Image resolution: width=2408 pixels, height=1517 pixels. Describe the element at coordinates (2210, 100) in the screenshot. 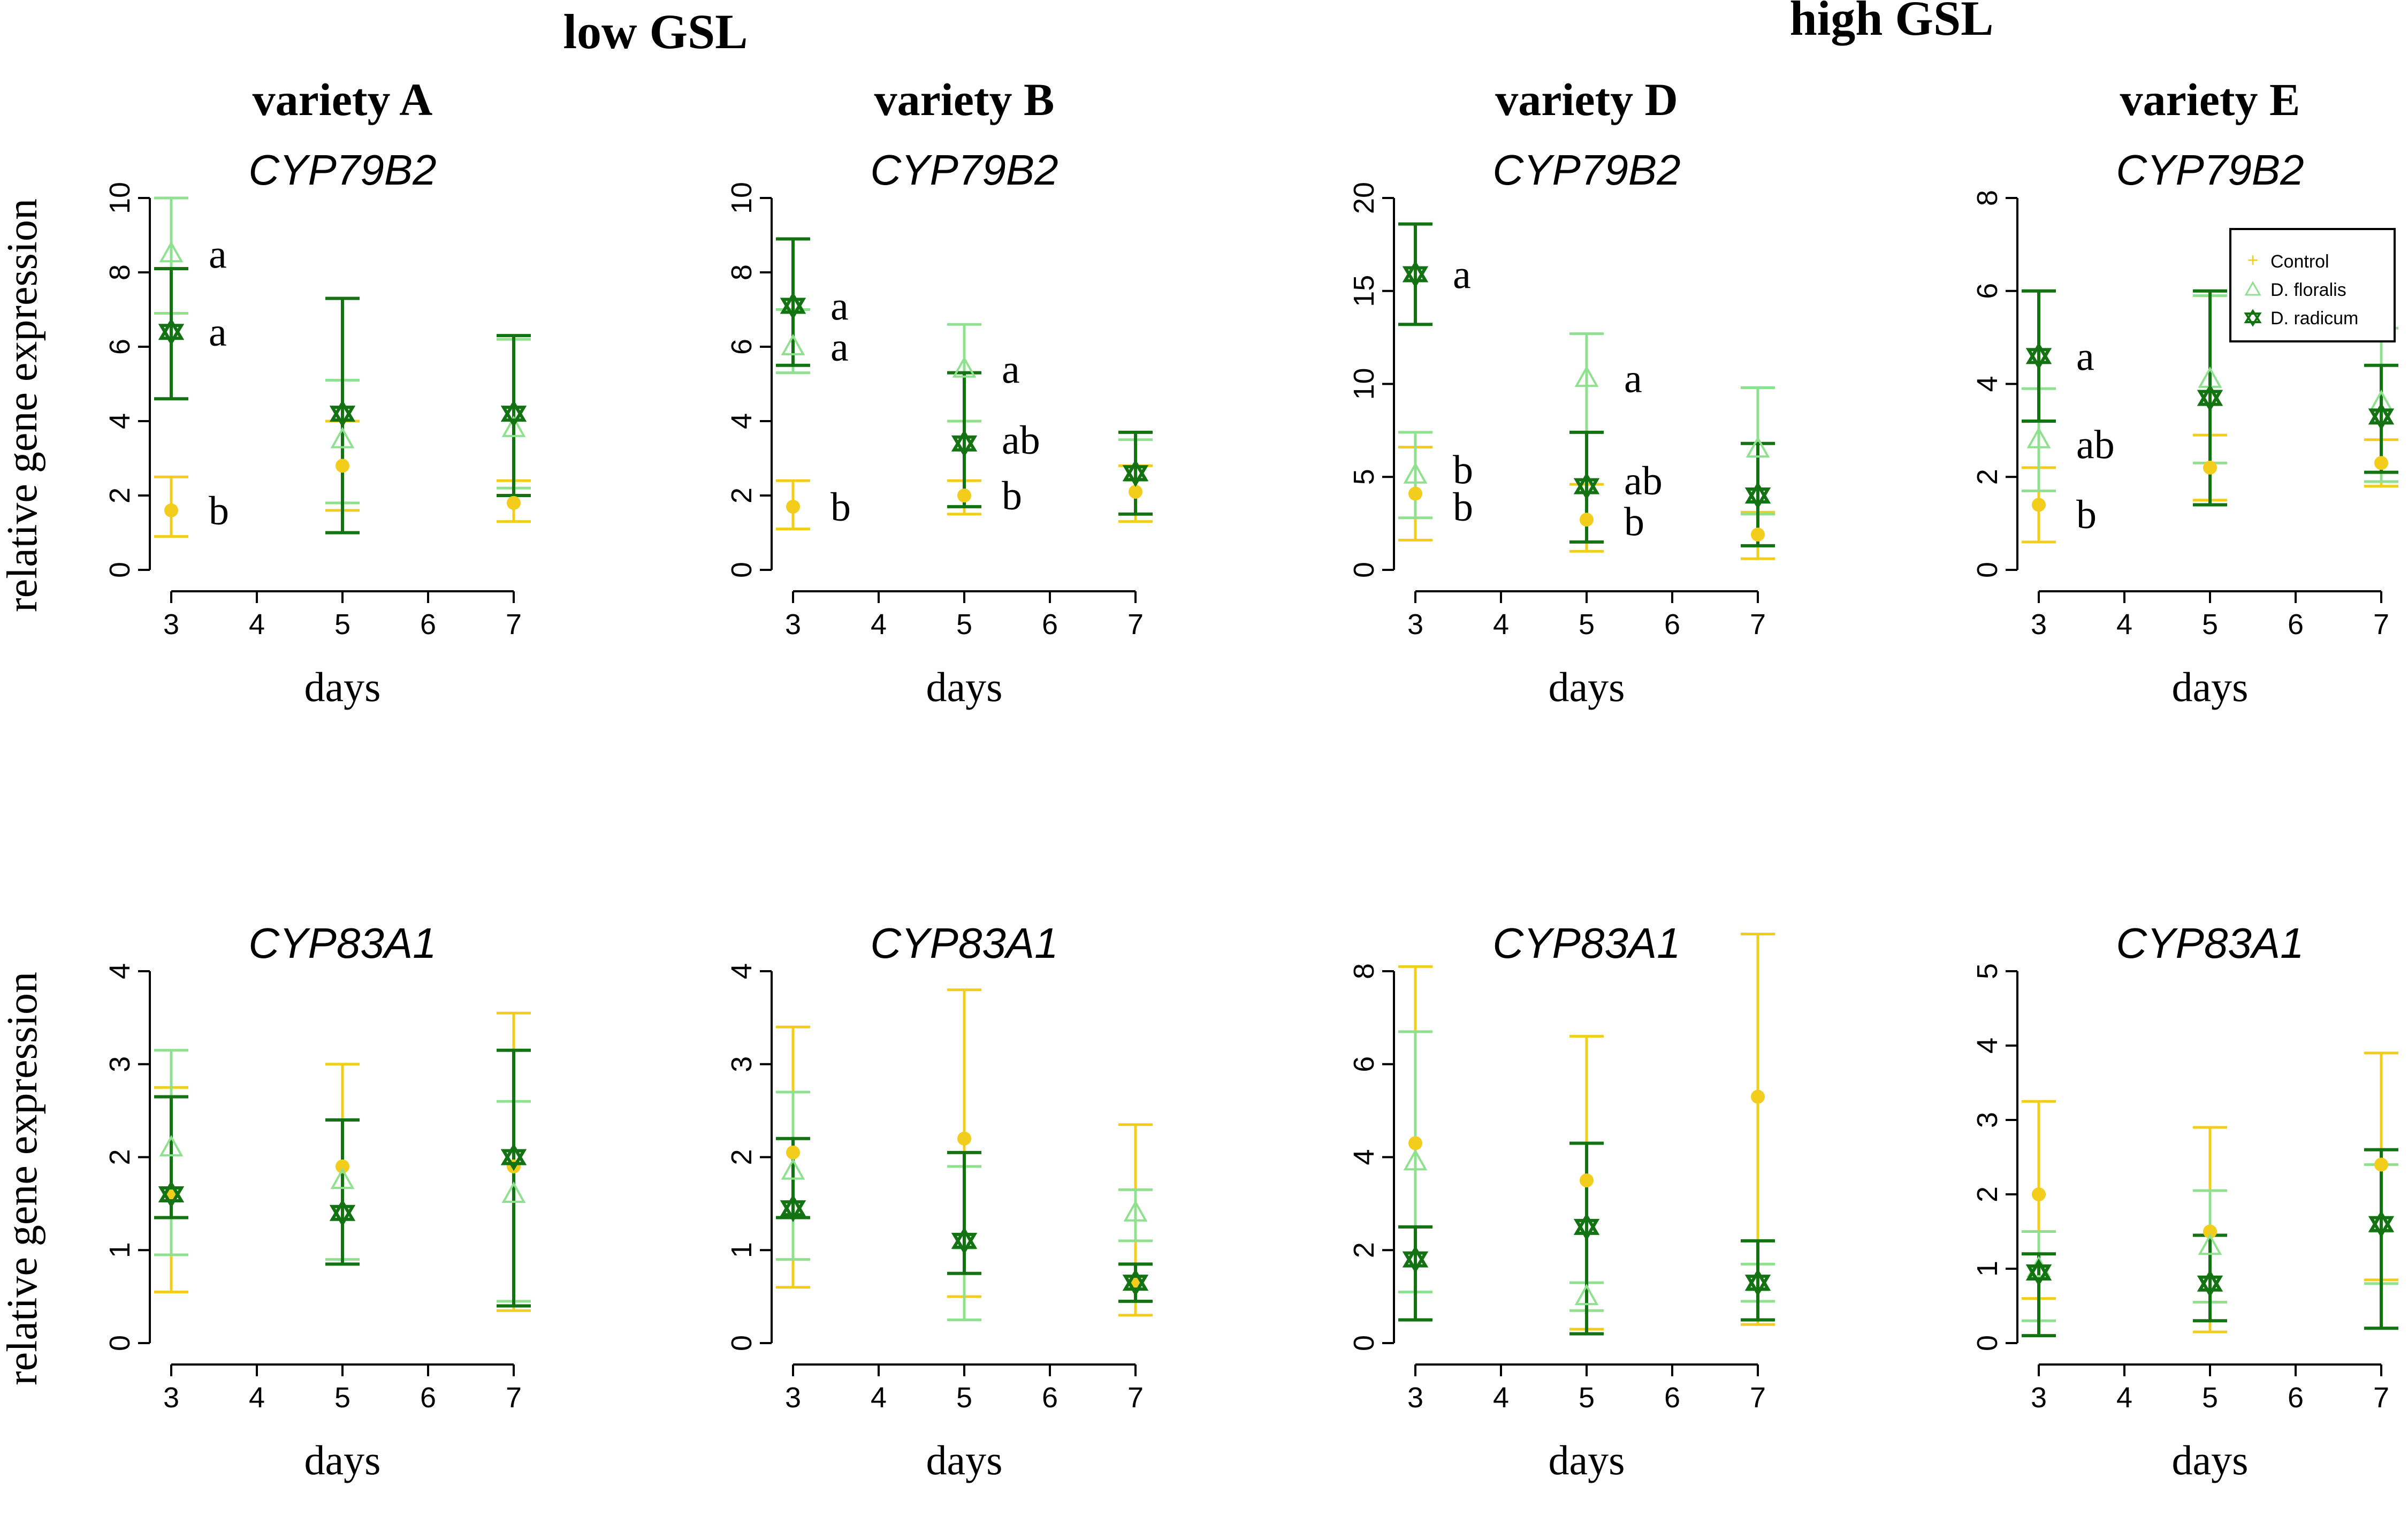

I see `variety-title: variety E` at that location.